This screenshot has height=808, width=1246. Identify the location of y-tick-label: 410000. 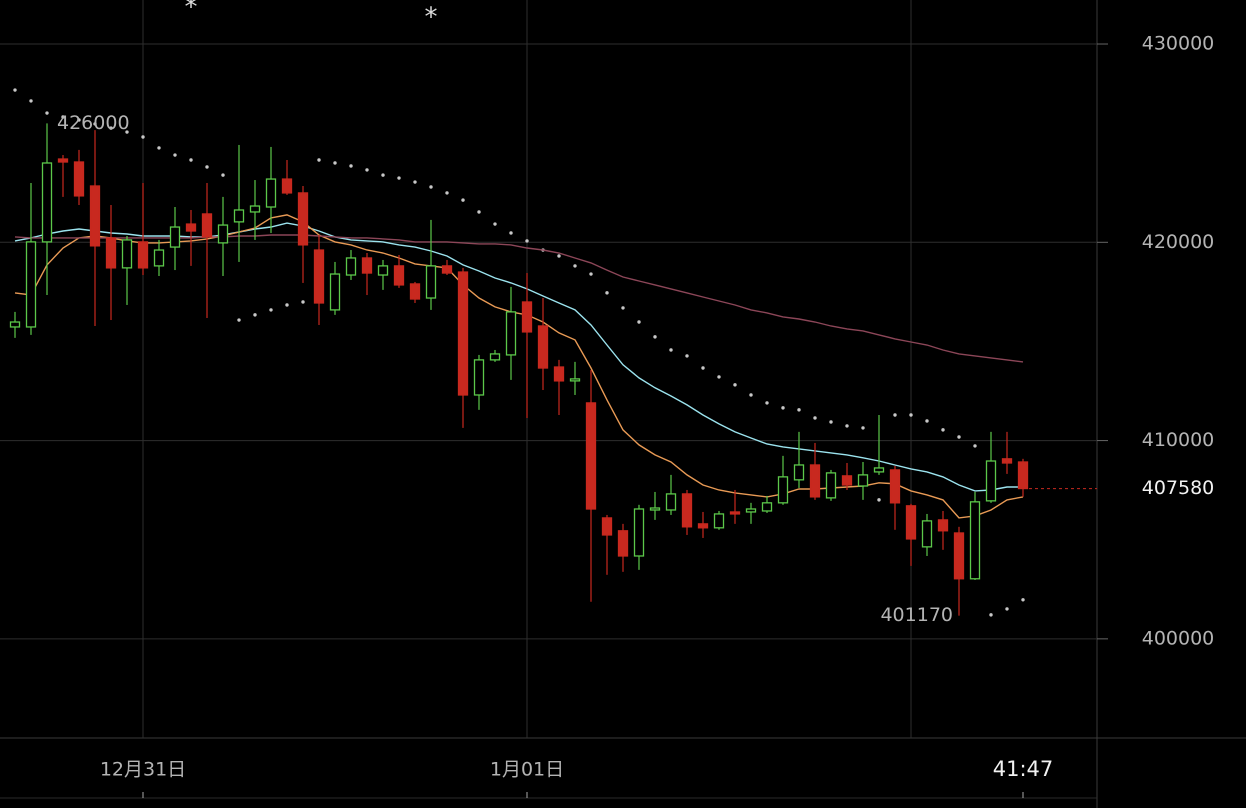
(1178, 440).